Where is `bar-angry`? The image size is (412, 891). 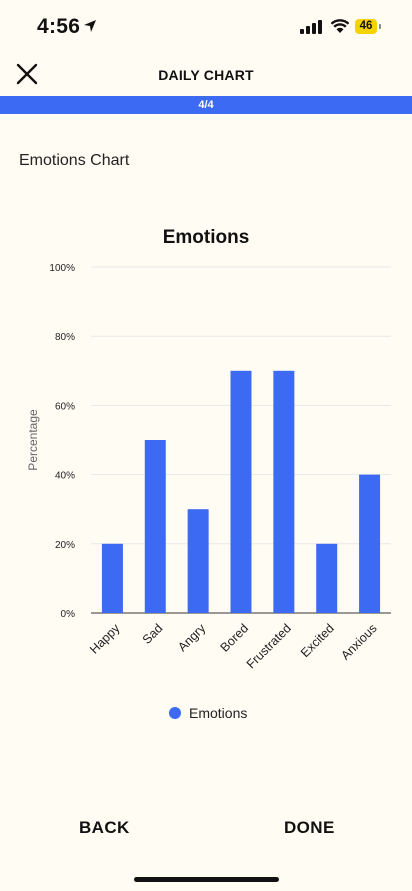 bar-angry is located at coordinates (198, 561).